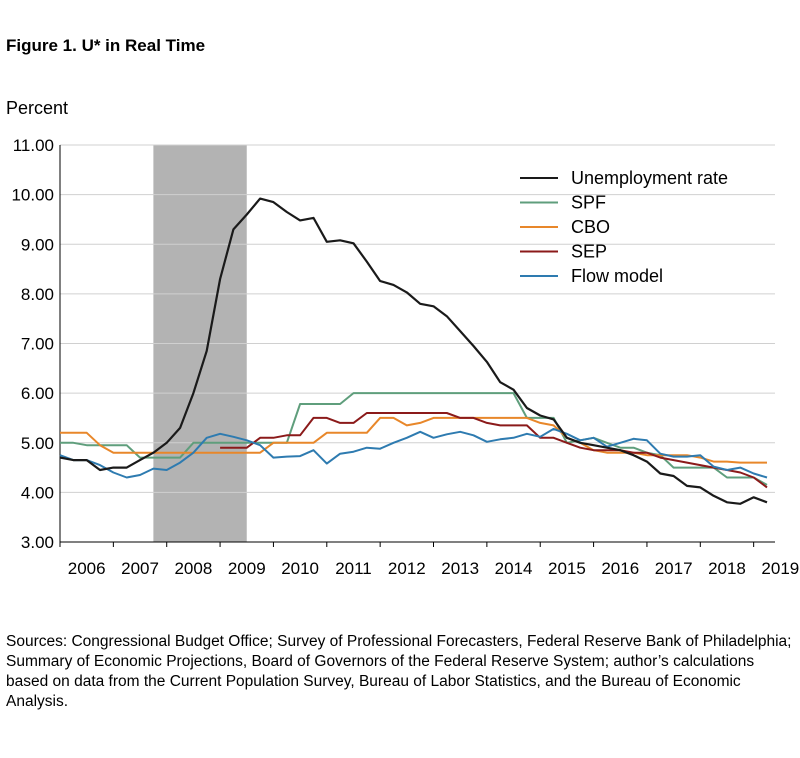 The width and height of the screenshot is (800, 758). I want to click on y-tick-label: 4.00, so click(37, 492).